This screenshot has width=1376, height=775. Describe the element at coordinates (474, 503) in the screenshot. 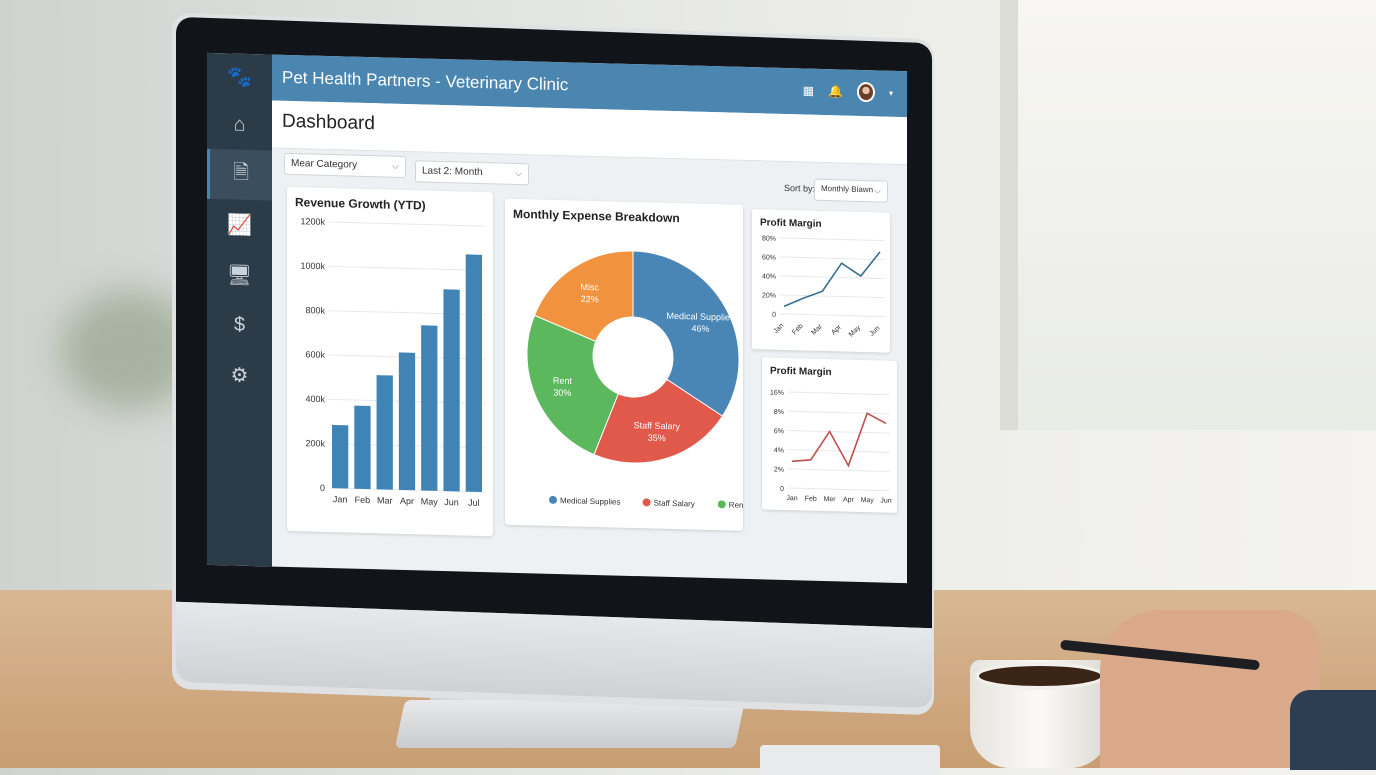

I see `x-tick-label: Jul` at that location.